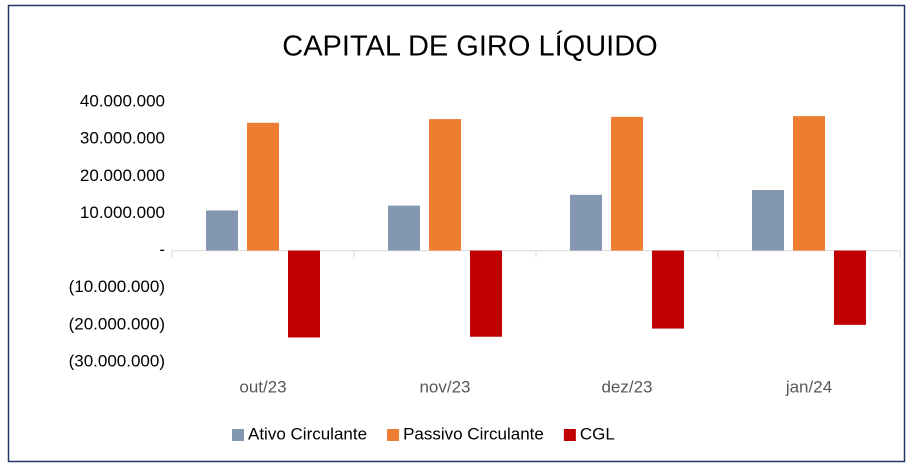 This screenshot has width=912, height=468. I want to click on y-tick-label: 30.000.000, so click(122, 138).